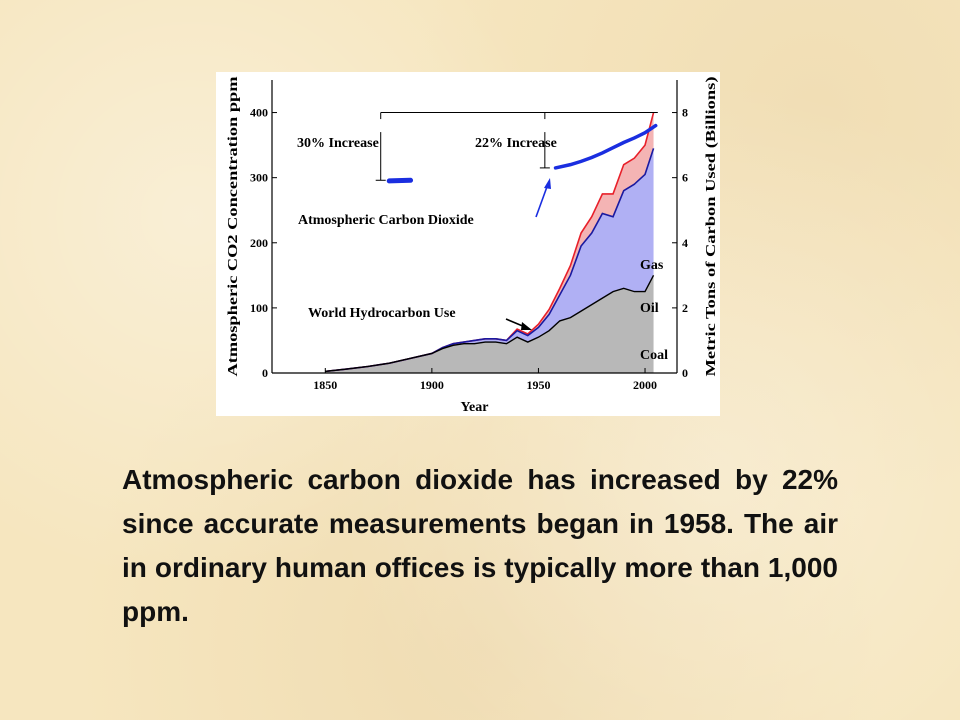 The image size is (960, 720). What do you see at coordinates (538, 385) in the screenshot?
I see `x-tick-label: 1950` at bounding box center [538, 385].